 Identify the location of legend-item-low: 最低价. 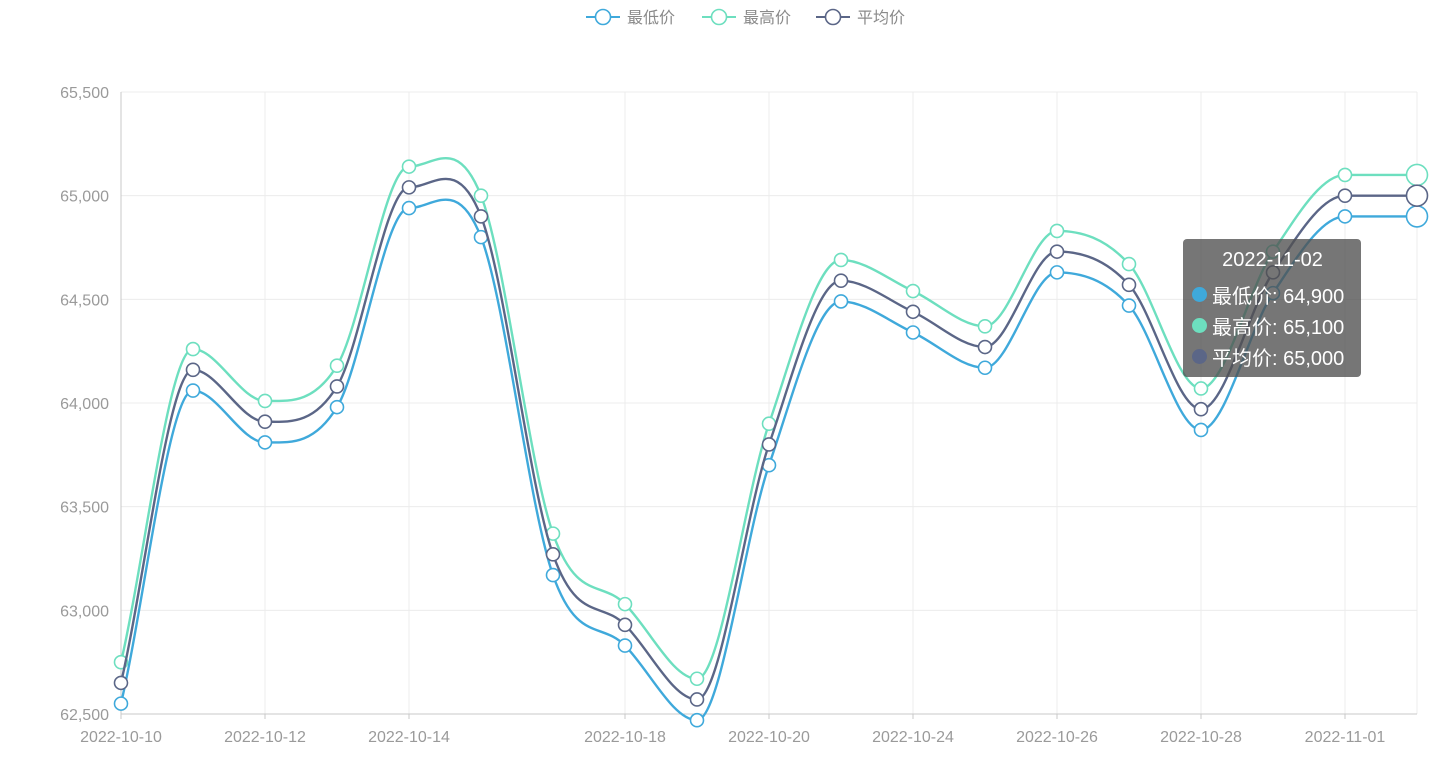
(630, 17).